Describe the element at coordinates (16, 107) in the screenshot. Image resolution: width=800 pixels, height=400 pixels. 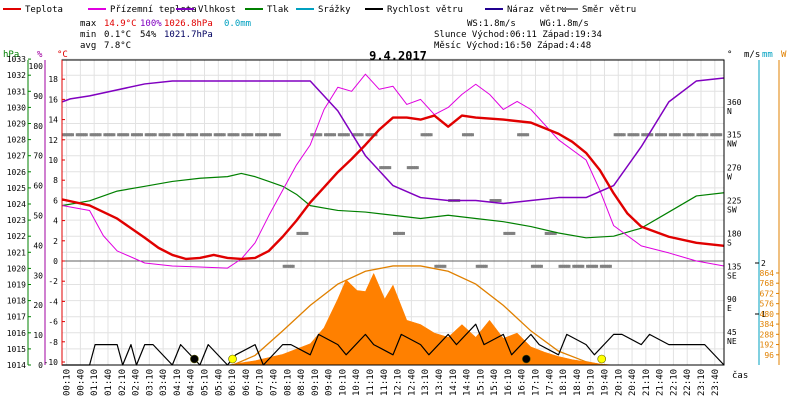
I see `pressure-tick-label: 1030` at that location.